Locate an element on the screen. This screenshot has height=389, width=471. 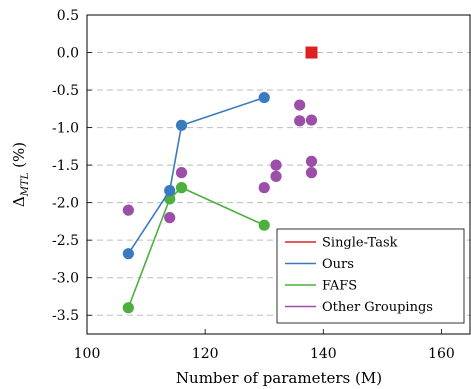
y-axis-label-unit: (%) is located at coordinates (19, 157).